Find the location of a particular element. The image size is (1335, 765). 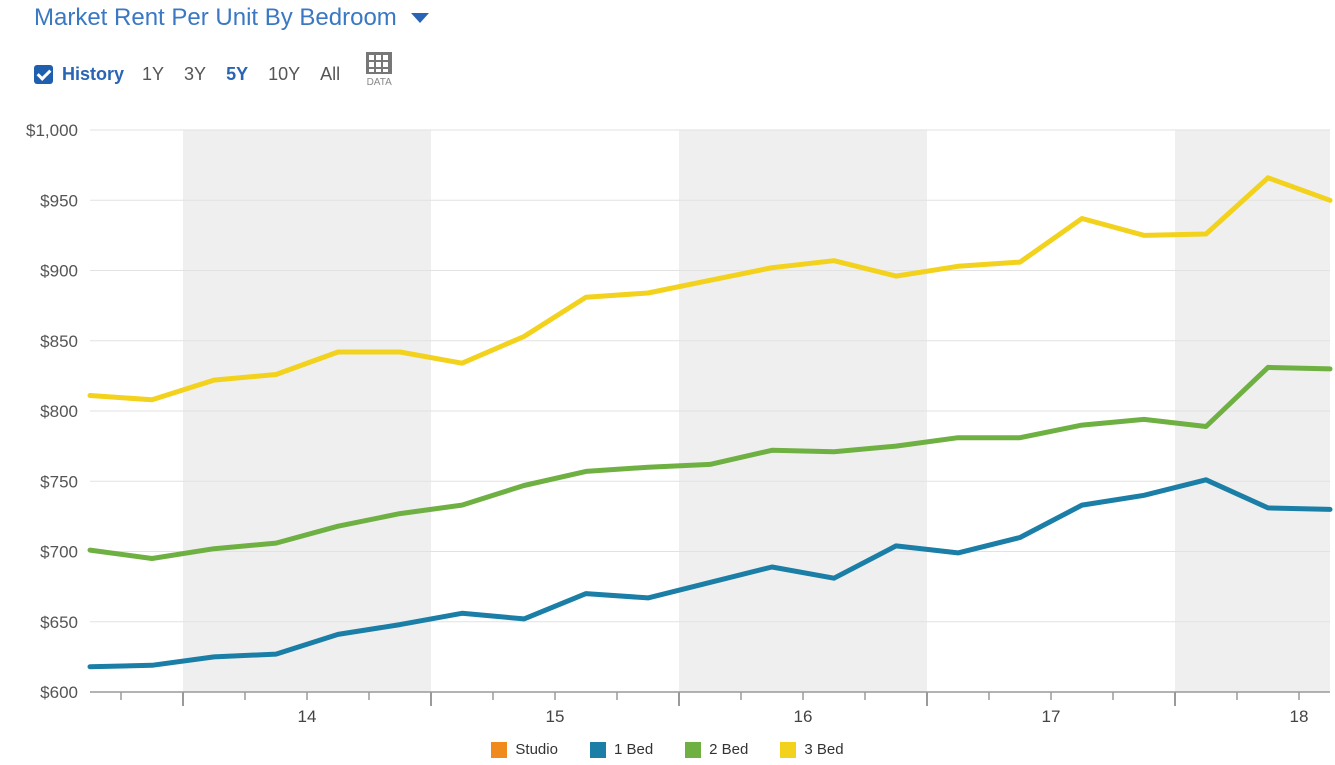

legend-swatch-3-bed is located at coordinates (788, 749).